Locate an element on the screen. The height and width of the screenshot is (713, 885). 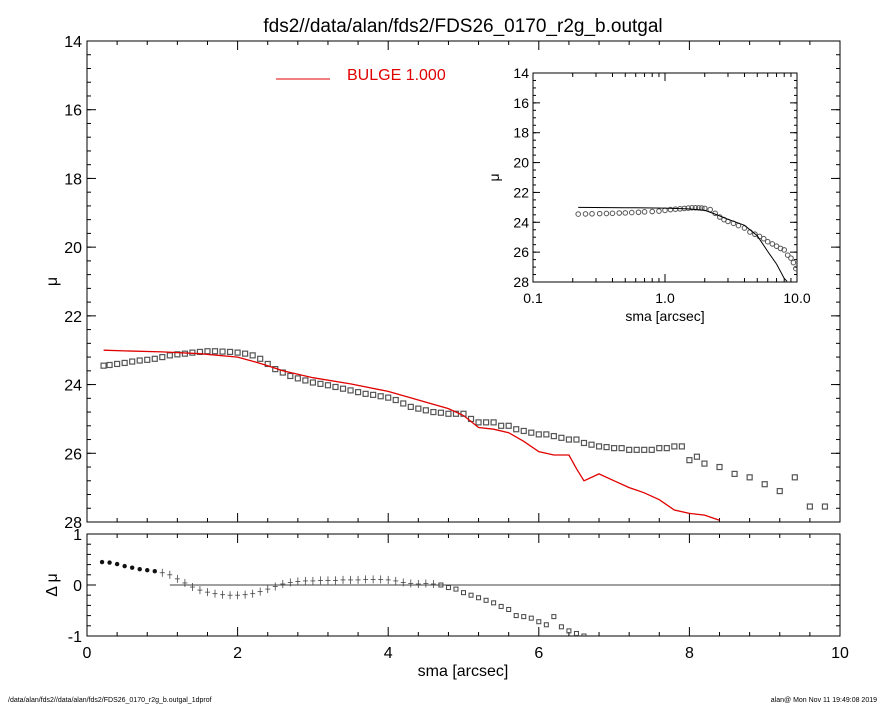
y-tick-label: 26 is located at coordinates (73, 454).